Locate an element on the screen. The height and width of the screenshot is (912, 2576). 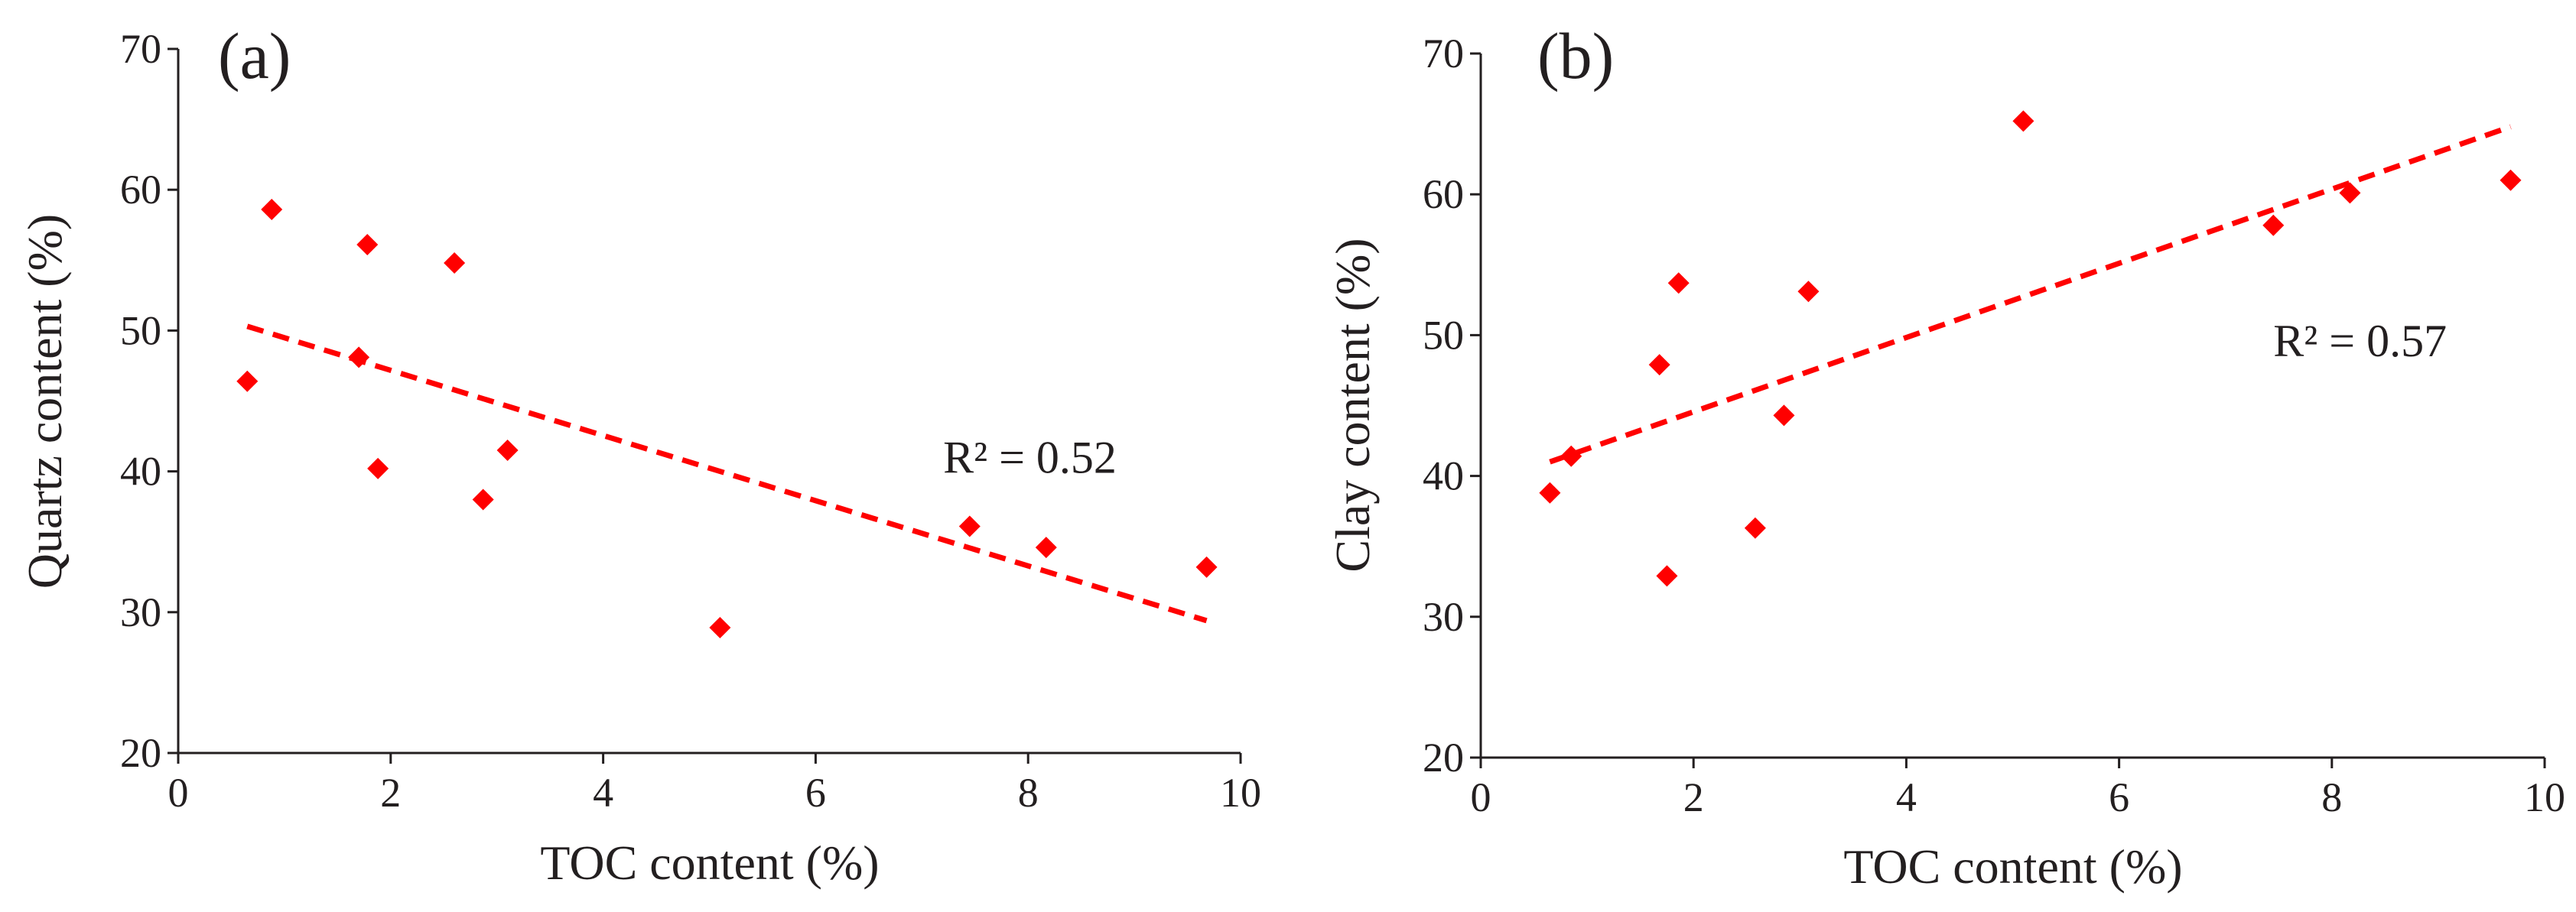
panel-a-r2-label: R² = 0.52 is located at coordinates (1030, 457).